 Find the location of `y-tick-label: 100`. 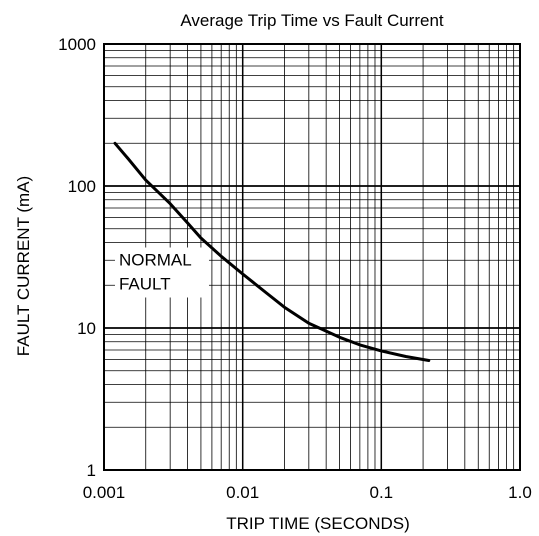

y-tick-label: 100 is located at coordinates (82, 186).